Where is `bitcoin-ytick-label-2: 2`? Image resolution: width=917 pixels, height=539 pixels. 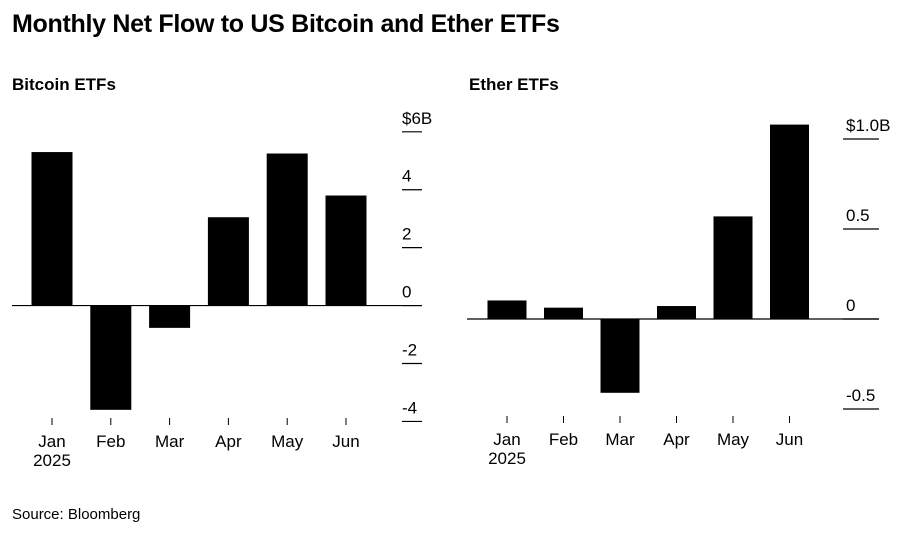 bitcoin-ytick-label-2: 2 is located at coordinates (406, 234).